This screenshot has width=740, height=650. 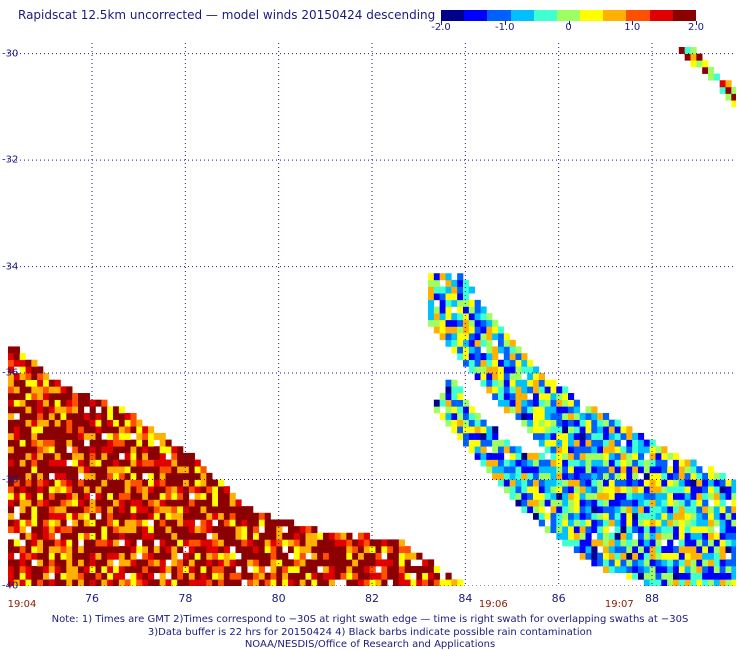 What do you see at coordinates (684, 15) in the screenshot?
I see `colorbar-segment` at bounding box center [684, 15].